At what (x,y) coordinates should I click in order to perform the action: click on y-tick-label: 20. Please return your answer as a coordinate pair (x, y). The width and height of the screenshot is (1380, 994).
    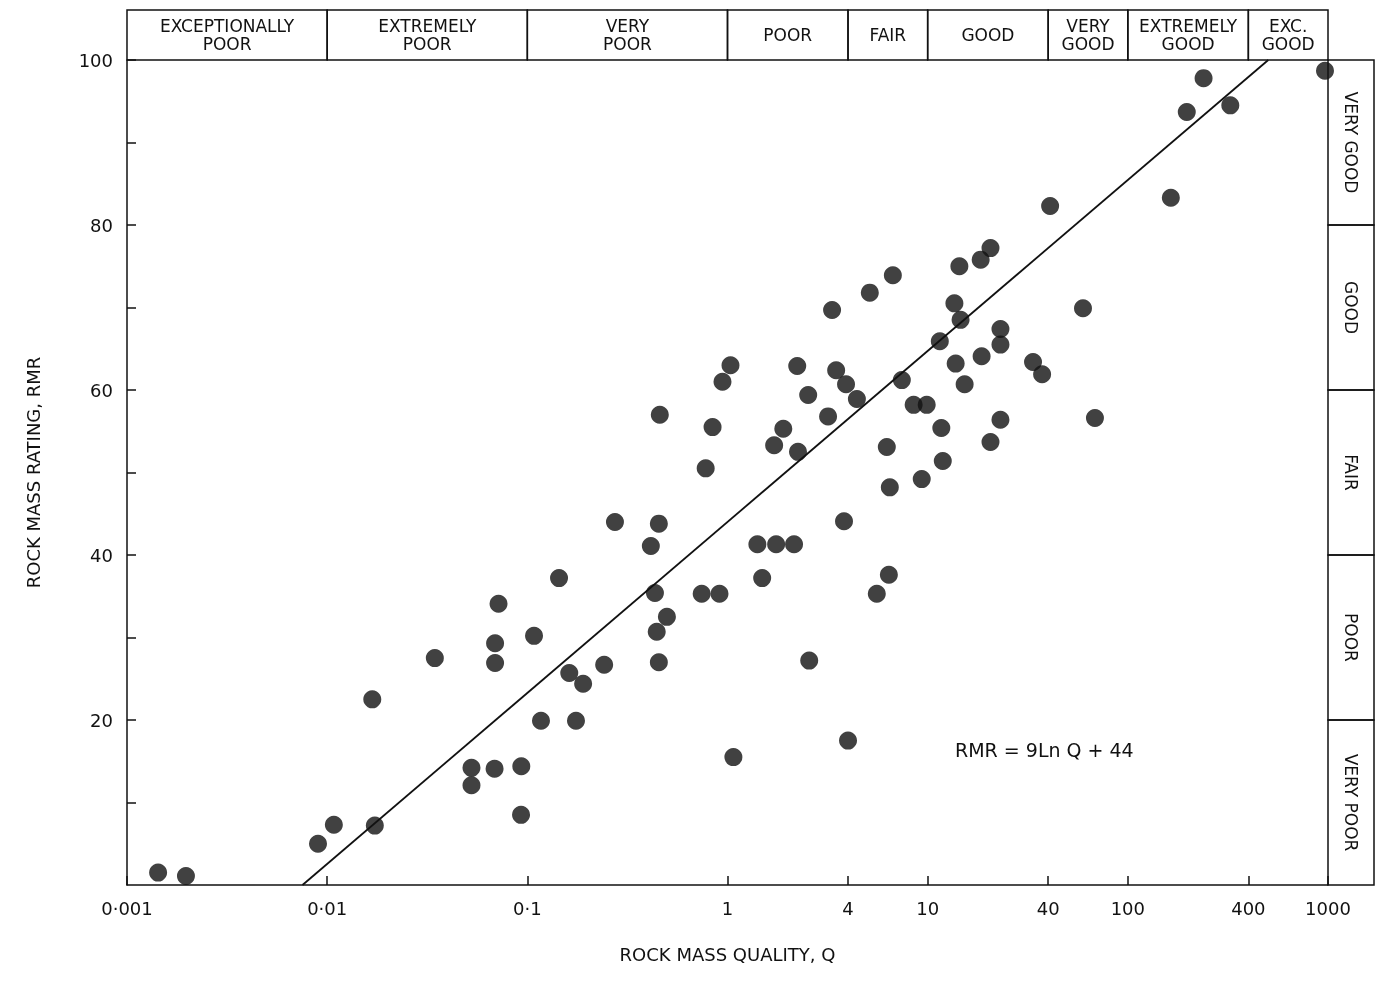
    Looking at the image, I should click on (101, 720).